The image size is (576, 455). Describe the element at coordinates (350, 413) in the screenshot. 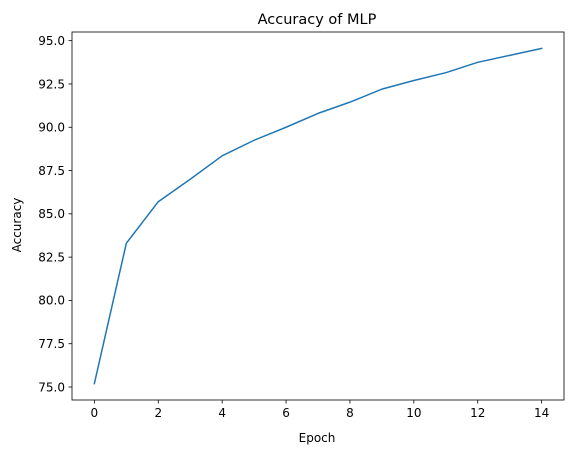

I see `x-tick-label: 8` at that location.